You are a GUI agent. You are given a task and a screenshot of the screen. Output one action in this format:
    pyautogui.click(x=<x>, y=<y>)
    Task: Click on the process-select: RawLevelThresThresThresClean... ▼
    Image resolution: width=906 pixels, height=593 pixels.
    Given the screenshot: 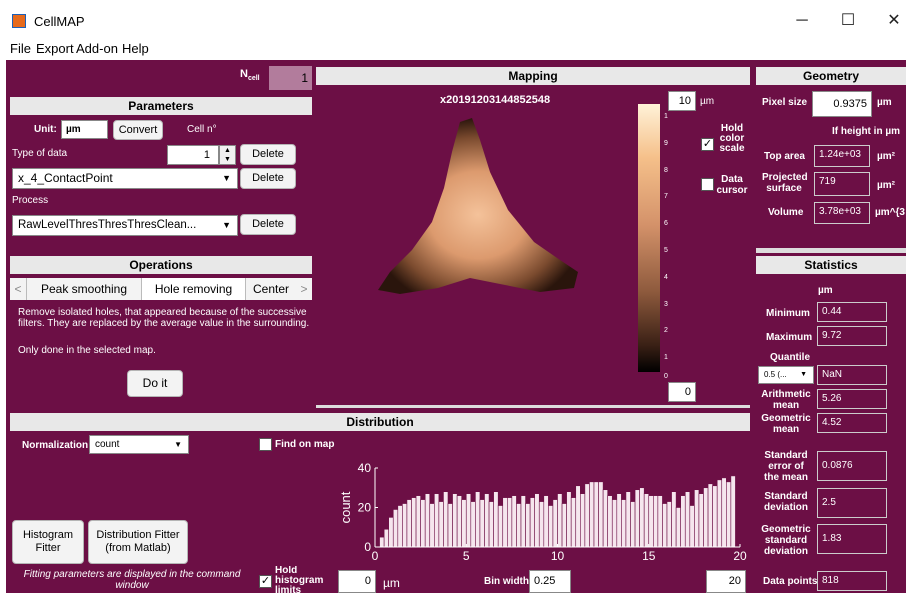 What is the action you would take?
    pyautogui.click(x=125, y=225)
    